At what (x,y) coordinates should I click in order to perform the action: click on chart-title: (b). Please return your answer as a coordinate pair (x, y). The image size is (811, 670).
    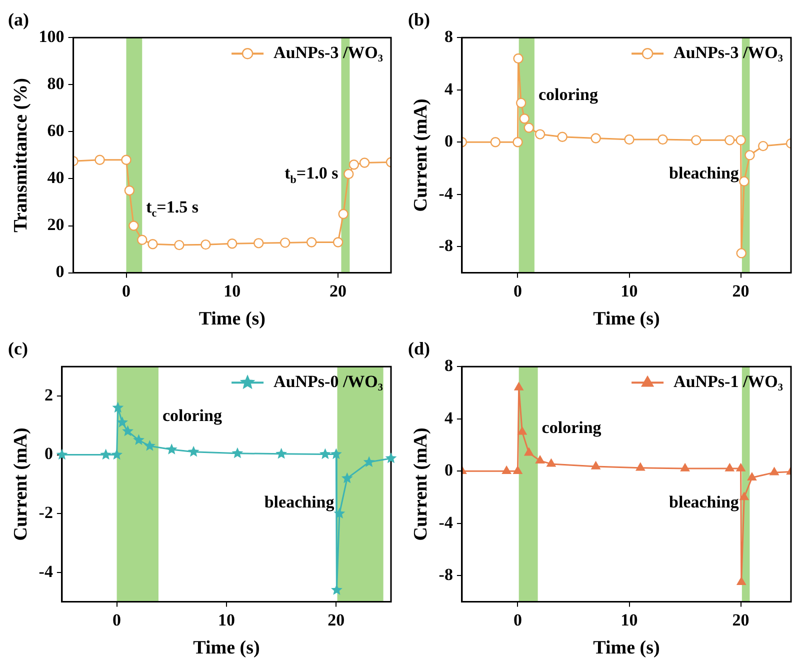
    Looking at the image, I should click on (419, 19).